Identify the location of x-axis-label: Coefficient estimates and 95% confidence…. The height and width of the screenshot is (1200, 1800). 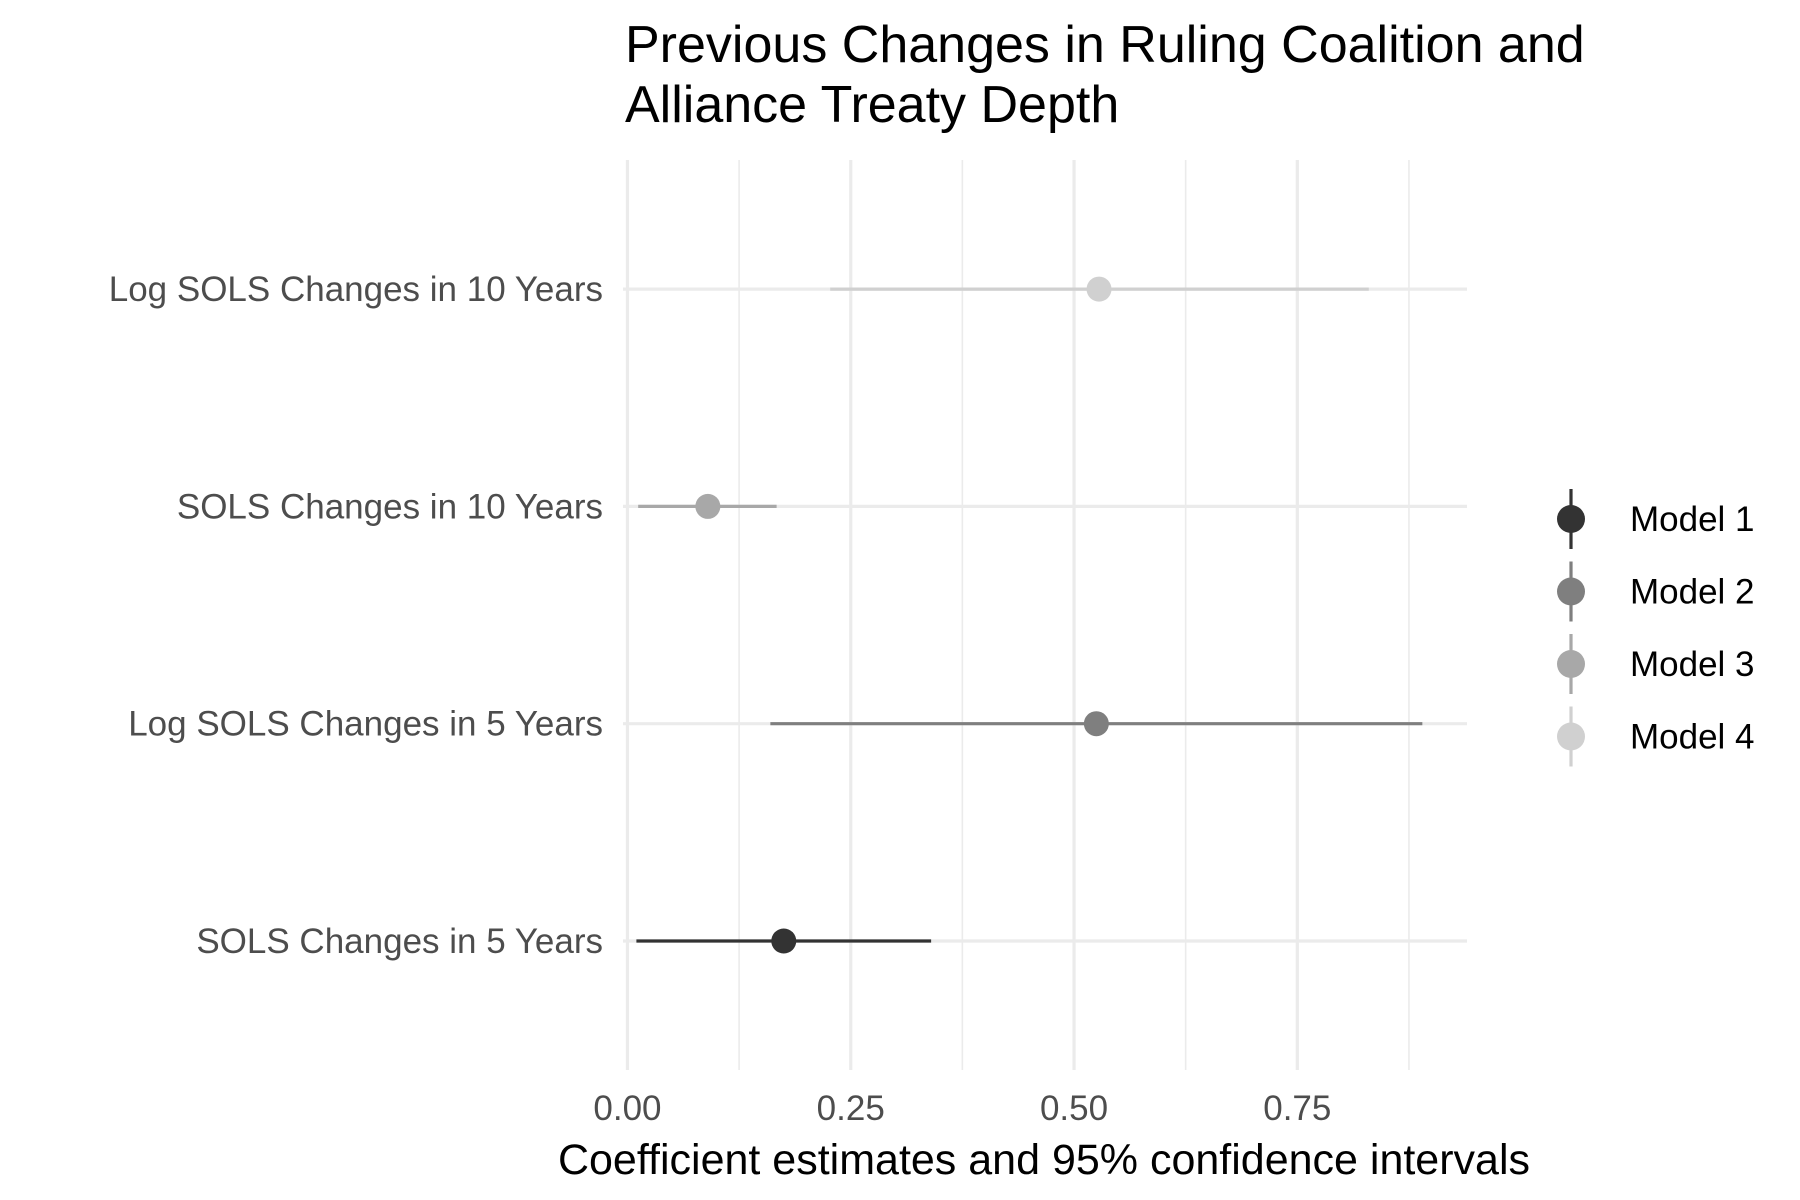
(1044, 1160).